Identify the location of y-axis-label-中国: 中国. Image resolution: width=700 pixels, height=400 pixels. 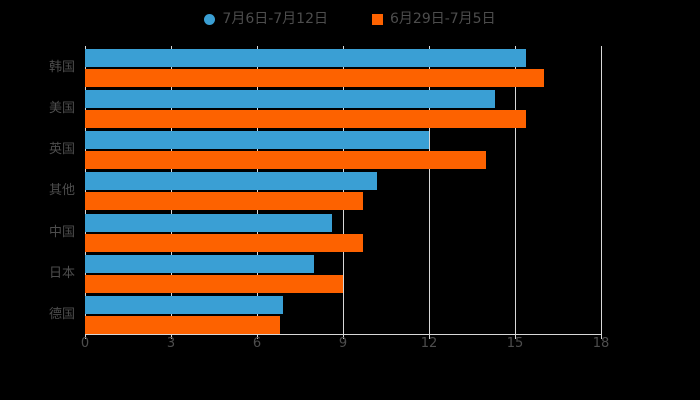
(61, 232).